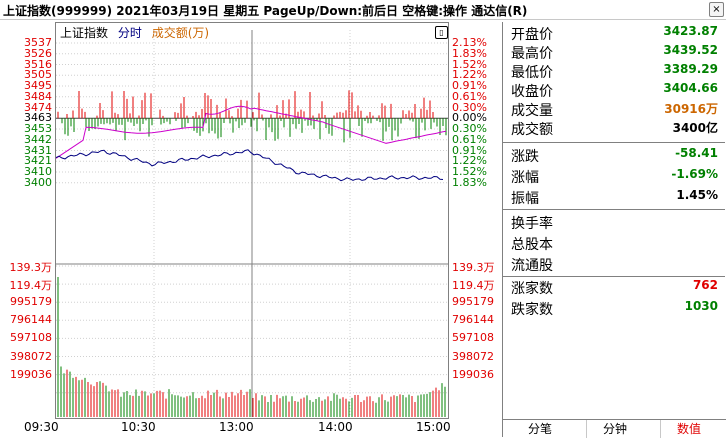 The height and width of the screenshot is (438, 726). Describe the element at coordinates (38, 128) in the screenshot. I see `price-tick-label: 3453` at that location.